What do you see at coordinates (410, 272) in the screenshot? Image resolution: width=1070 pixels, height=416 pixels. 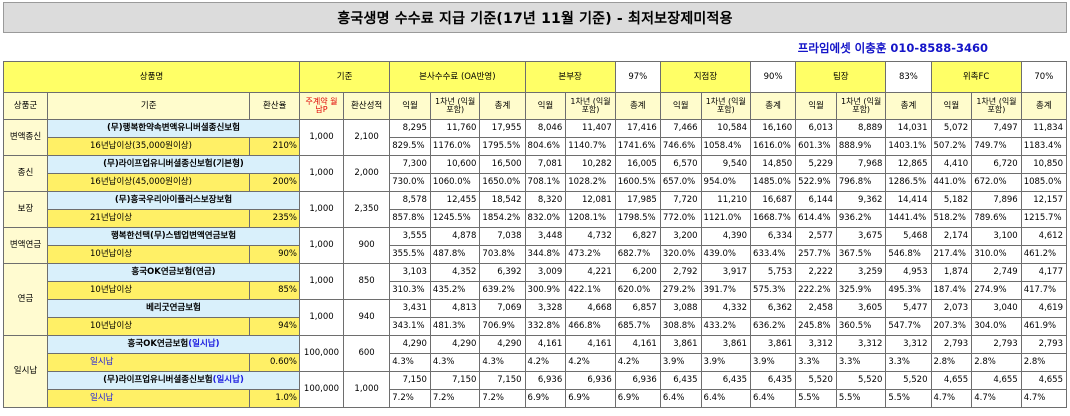 I see `commission-hq: 3,103` at bounding box center [410, 272].